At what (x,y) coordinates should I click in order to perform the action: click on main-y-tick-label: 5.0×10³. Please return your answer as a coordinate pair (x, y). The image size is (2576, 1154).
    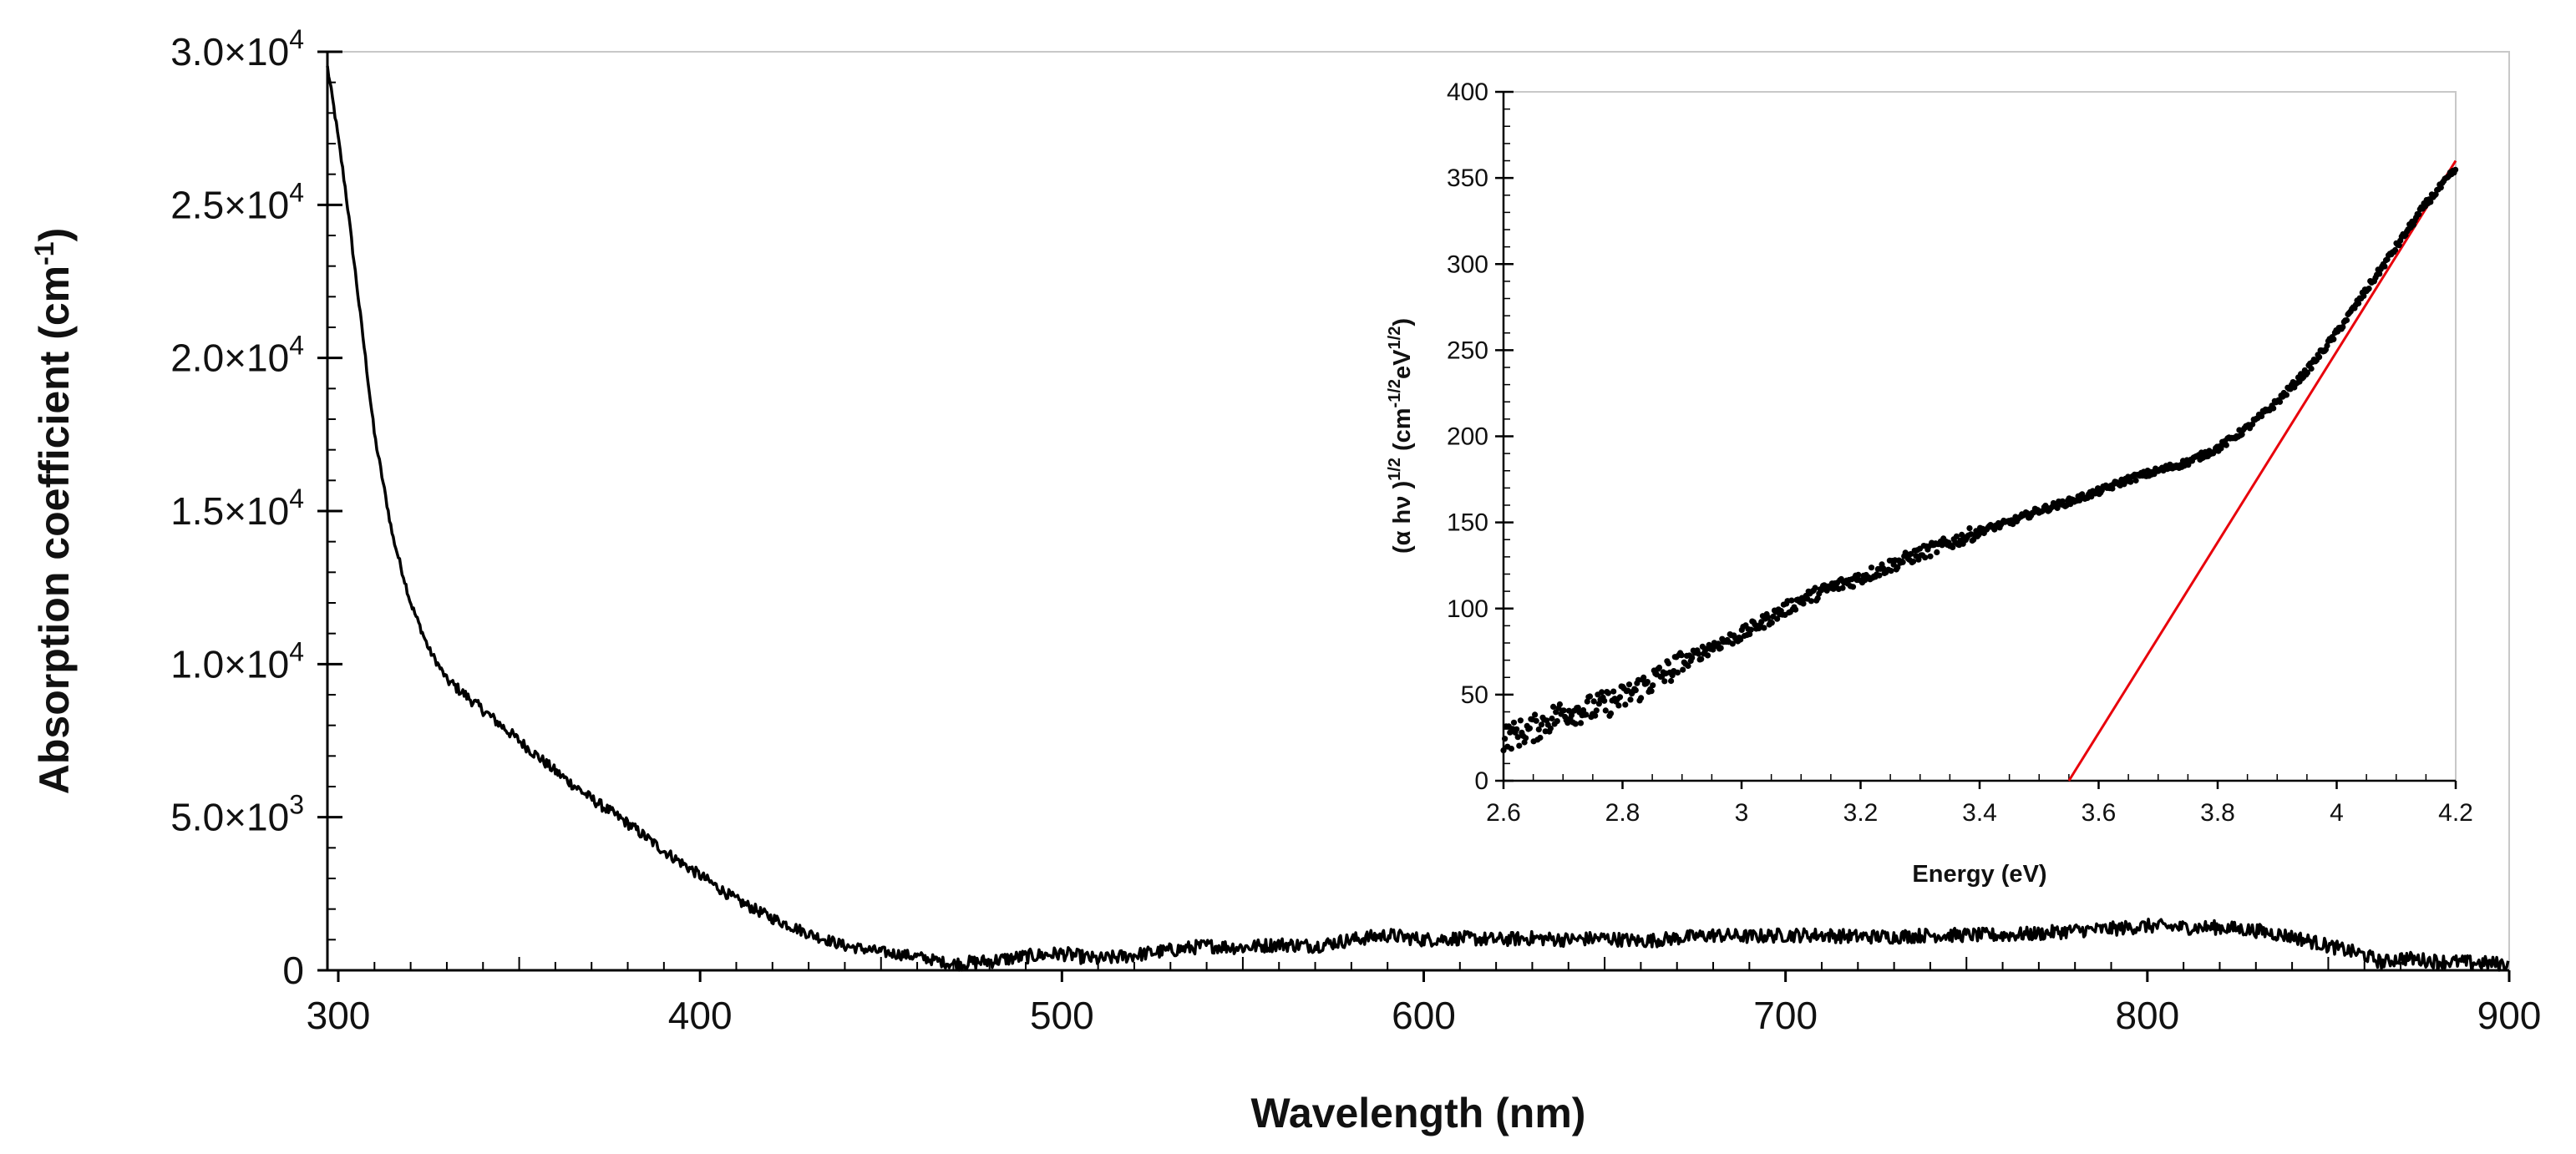
    Looking at the image, I should click on (237, 815).